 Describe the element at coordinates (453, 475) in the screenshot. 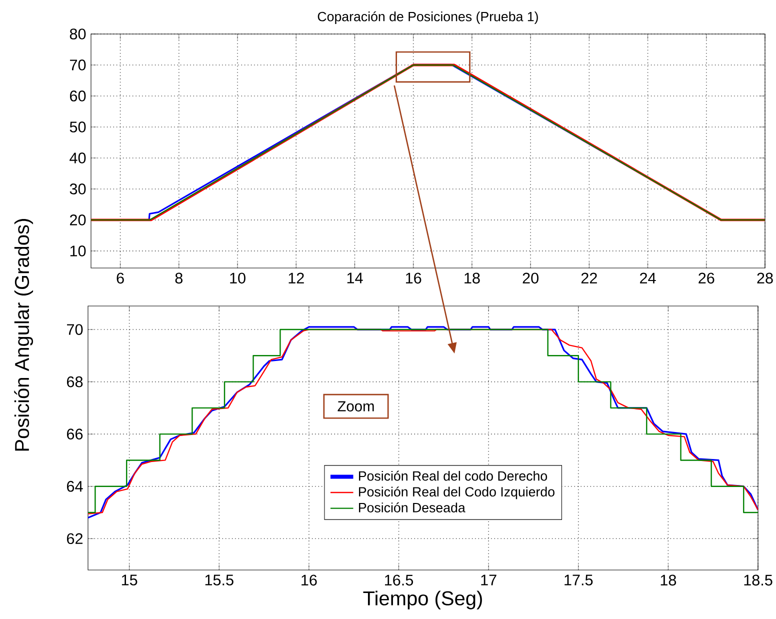

I see `legend-label: Posición Real del codo Derecho` at that location.